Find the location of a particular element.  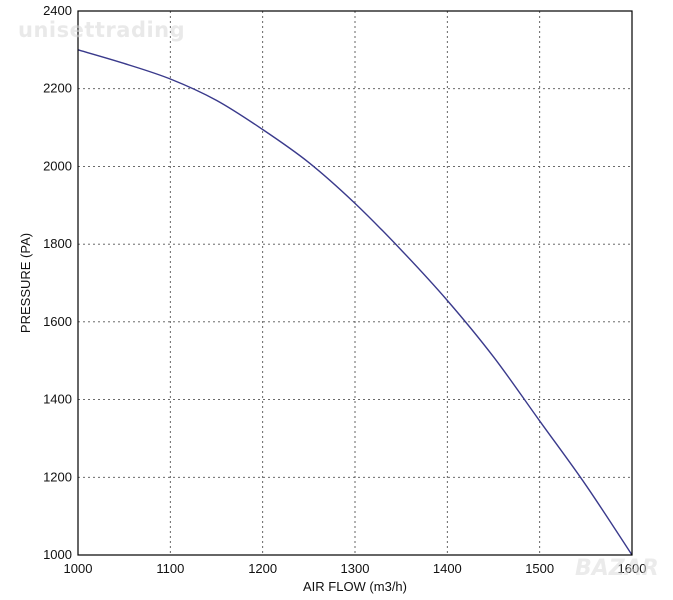

y-tick-label: 2200 is located at coordinates (57, 88).